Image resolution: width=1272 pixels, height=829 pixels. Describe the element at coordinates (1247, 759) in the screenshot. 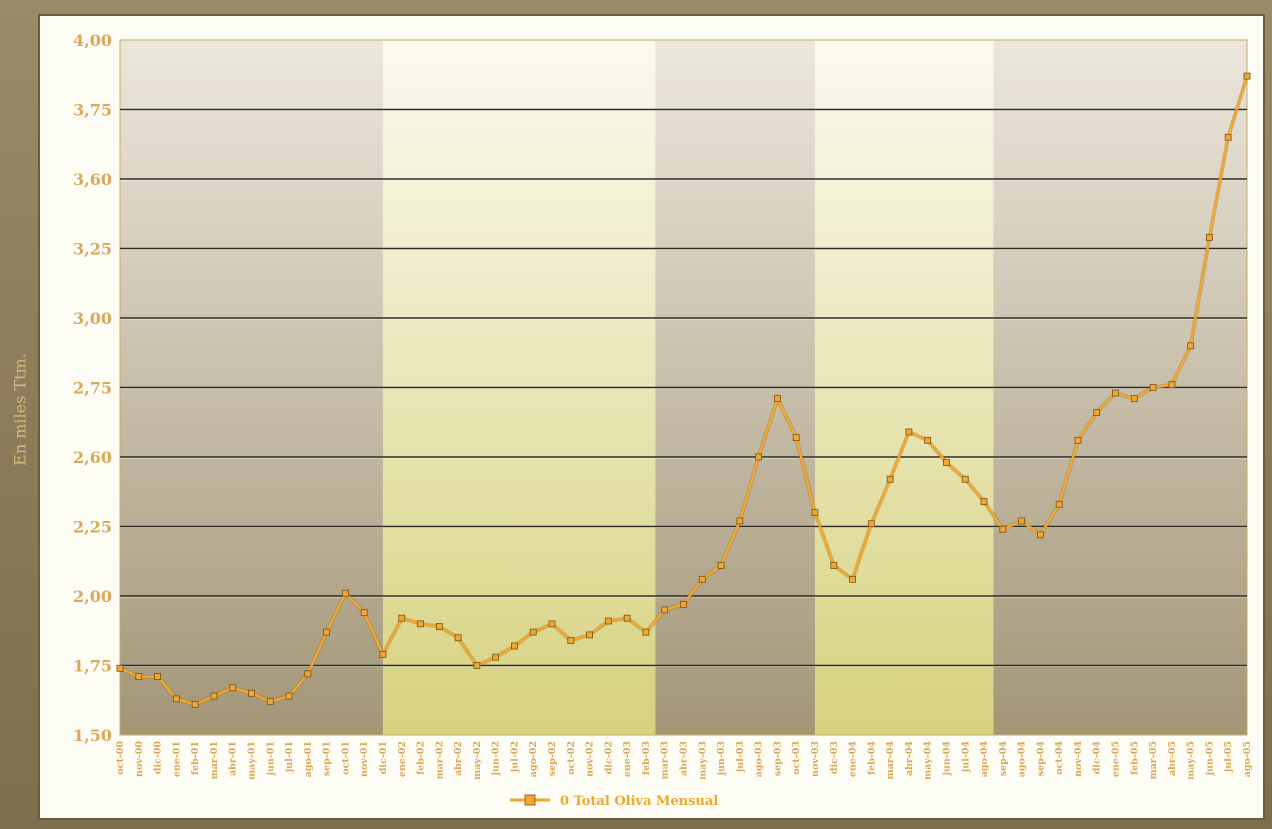

I see `x-tick-label: ago-05` at that location.